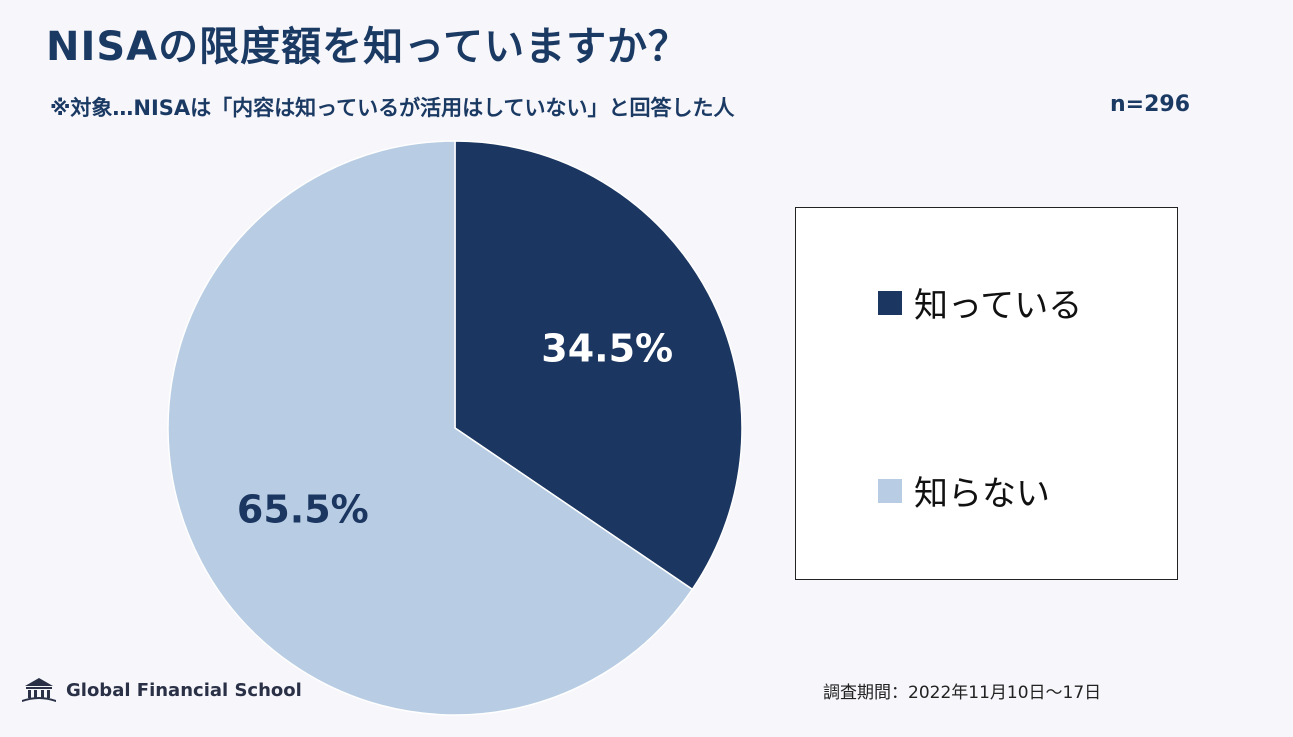 The image size is (1293, 737). What do you see at coordinates (184, 690) in the screenshot?
I see `logo-text: Global Financial School` at bounding box center [184, 690].